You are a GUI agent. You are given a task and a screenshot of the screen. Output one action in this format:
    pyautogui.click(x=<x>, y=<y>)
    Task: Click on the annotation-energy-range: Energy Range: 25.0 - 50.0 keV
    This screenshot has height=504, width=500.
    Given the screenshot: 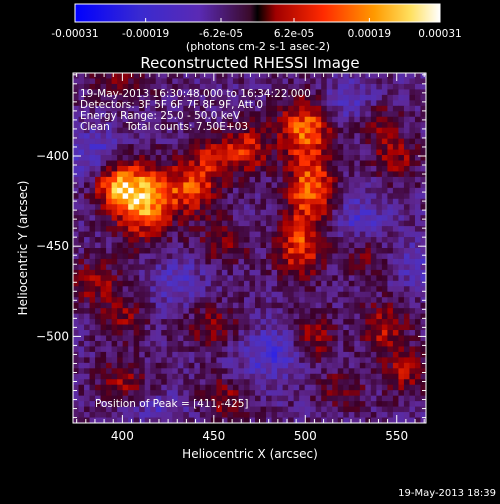 What is the action you would take?
    pyautogui.click(x=160, y=116)
    